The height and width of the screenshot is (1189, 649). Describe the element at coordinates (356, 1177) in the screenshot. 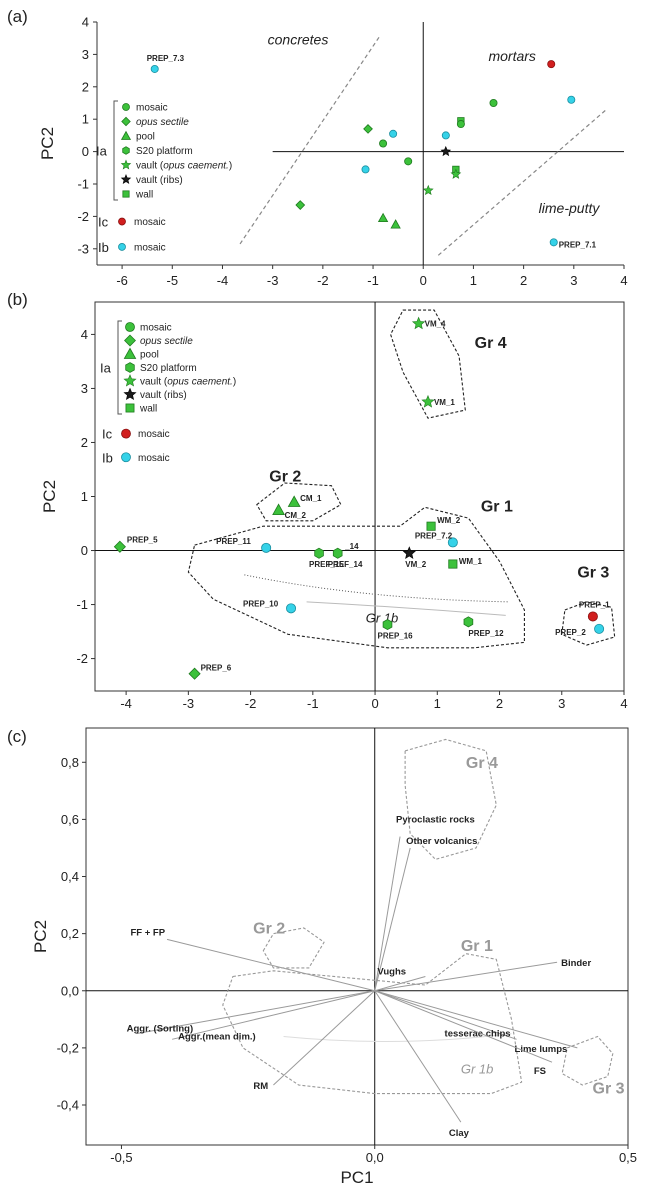

I see `x-axis-label: PC1` at that location.